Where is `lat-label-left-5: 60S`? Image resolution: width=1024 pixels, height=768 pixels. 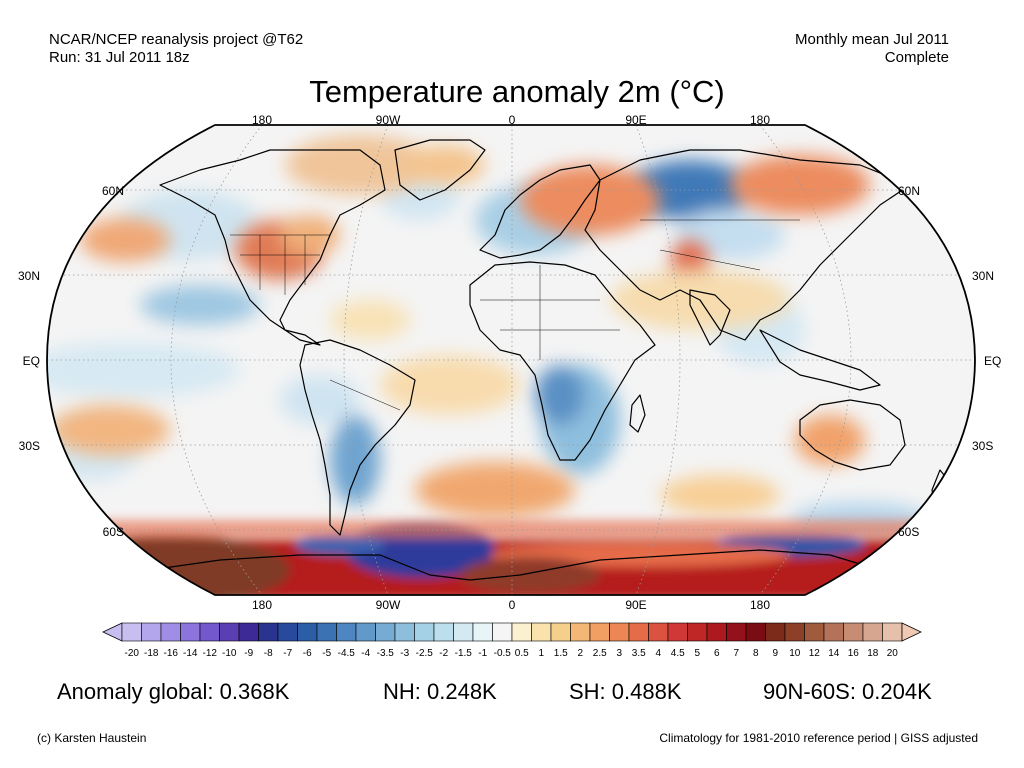 lat-label-left-5: 60S is located at coordinates (113, 532).